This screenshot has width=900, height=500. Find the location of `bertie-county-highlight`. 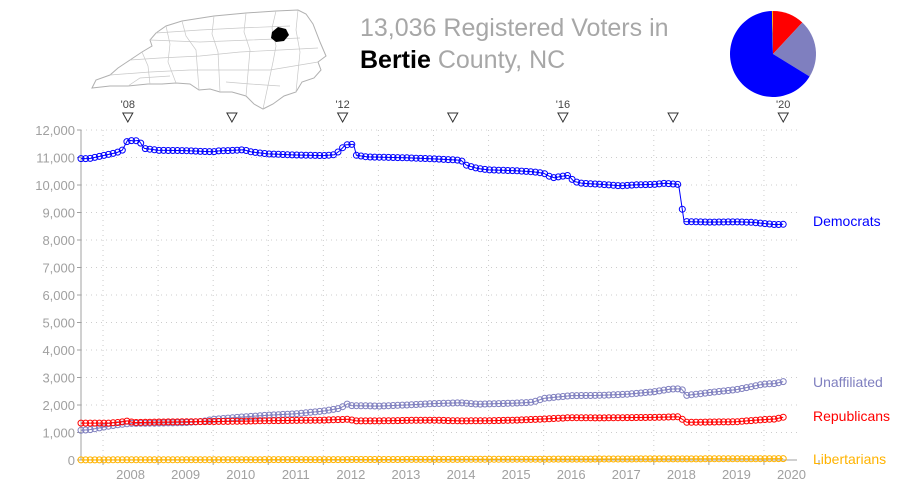

bertie-county-highlight is located at coordinates (280, 34).